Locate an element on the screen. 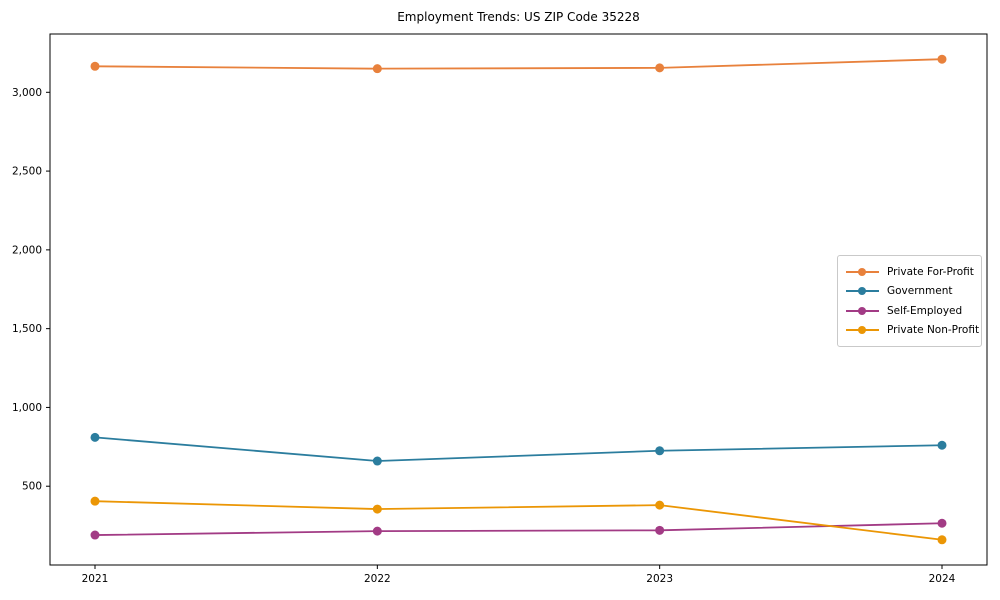  y-tick-label: 2,000 is located at coordinates (27, 250).